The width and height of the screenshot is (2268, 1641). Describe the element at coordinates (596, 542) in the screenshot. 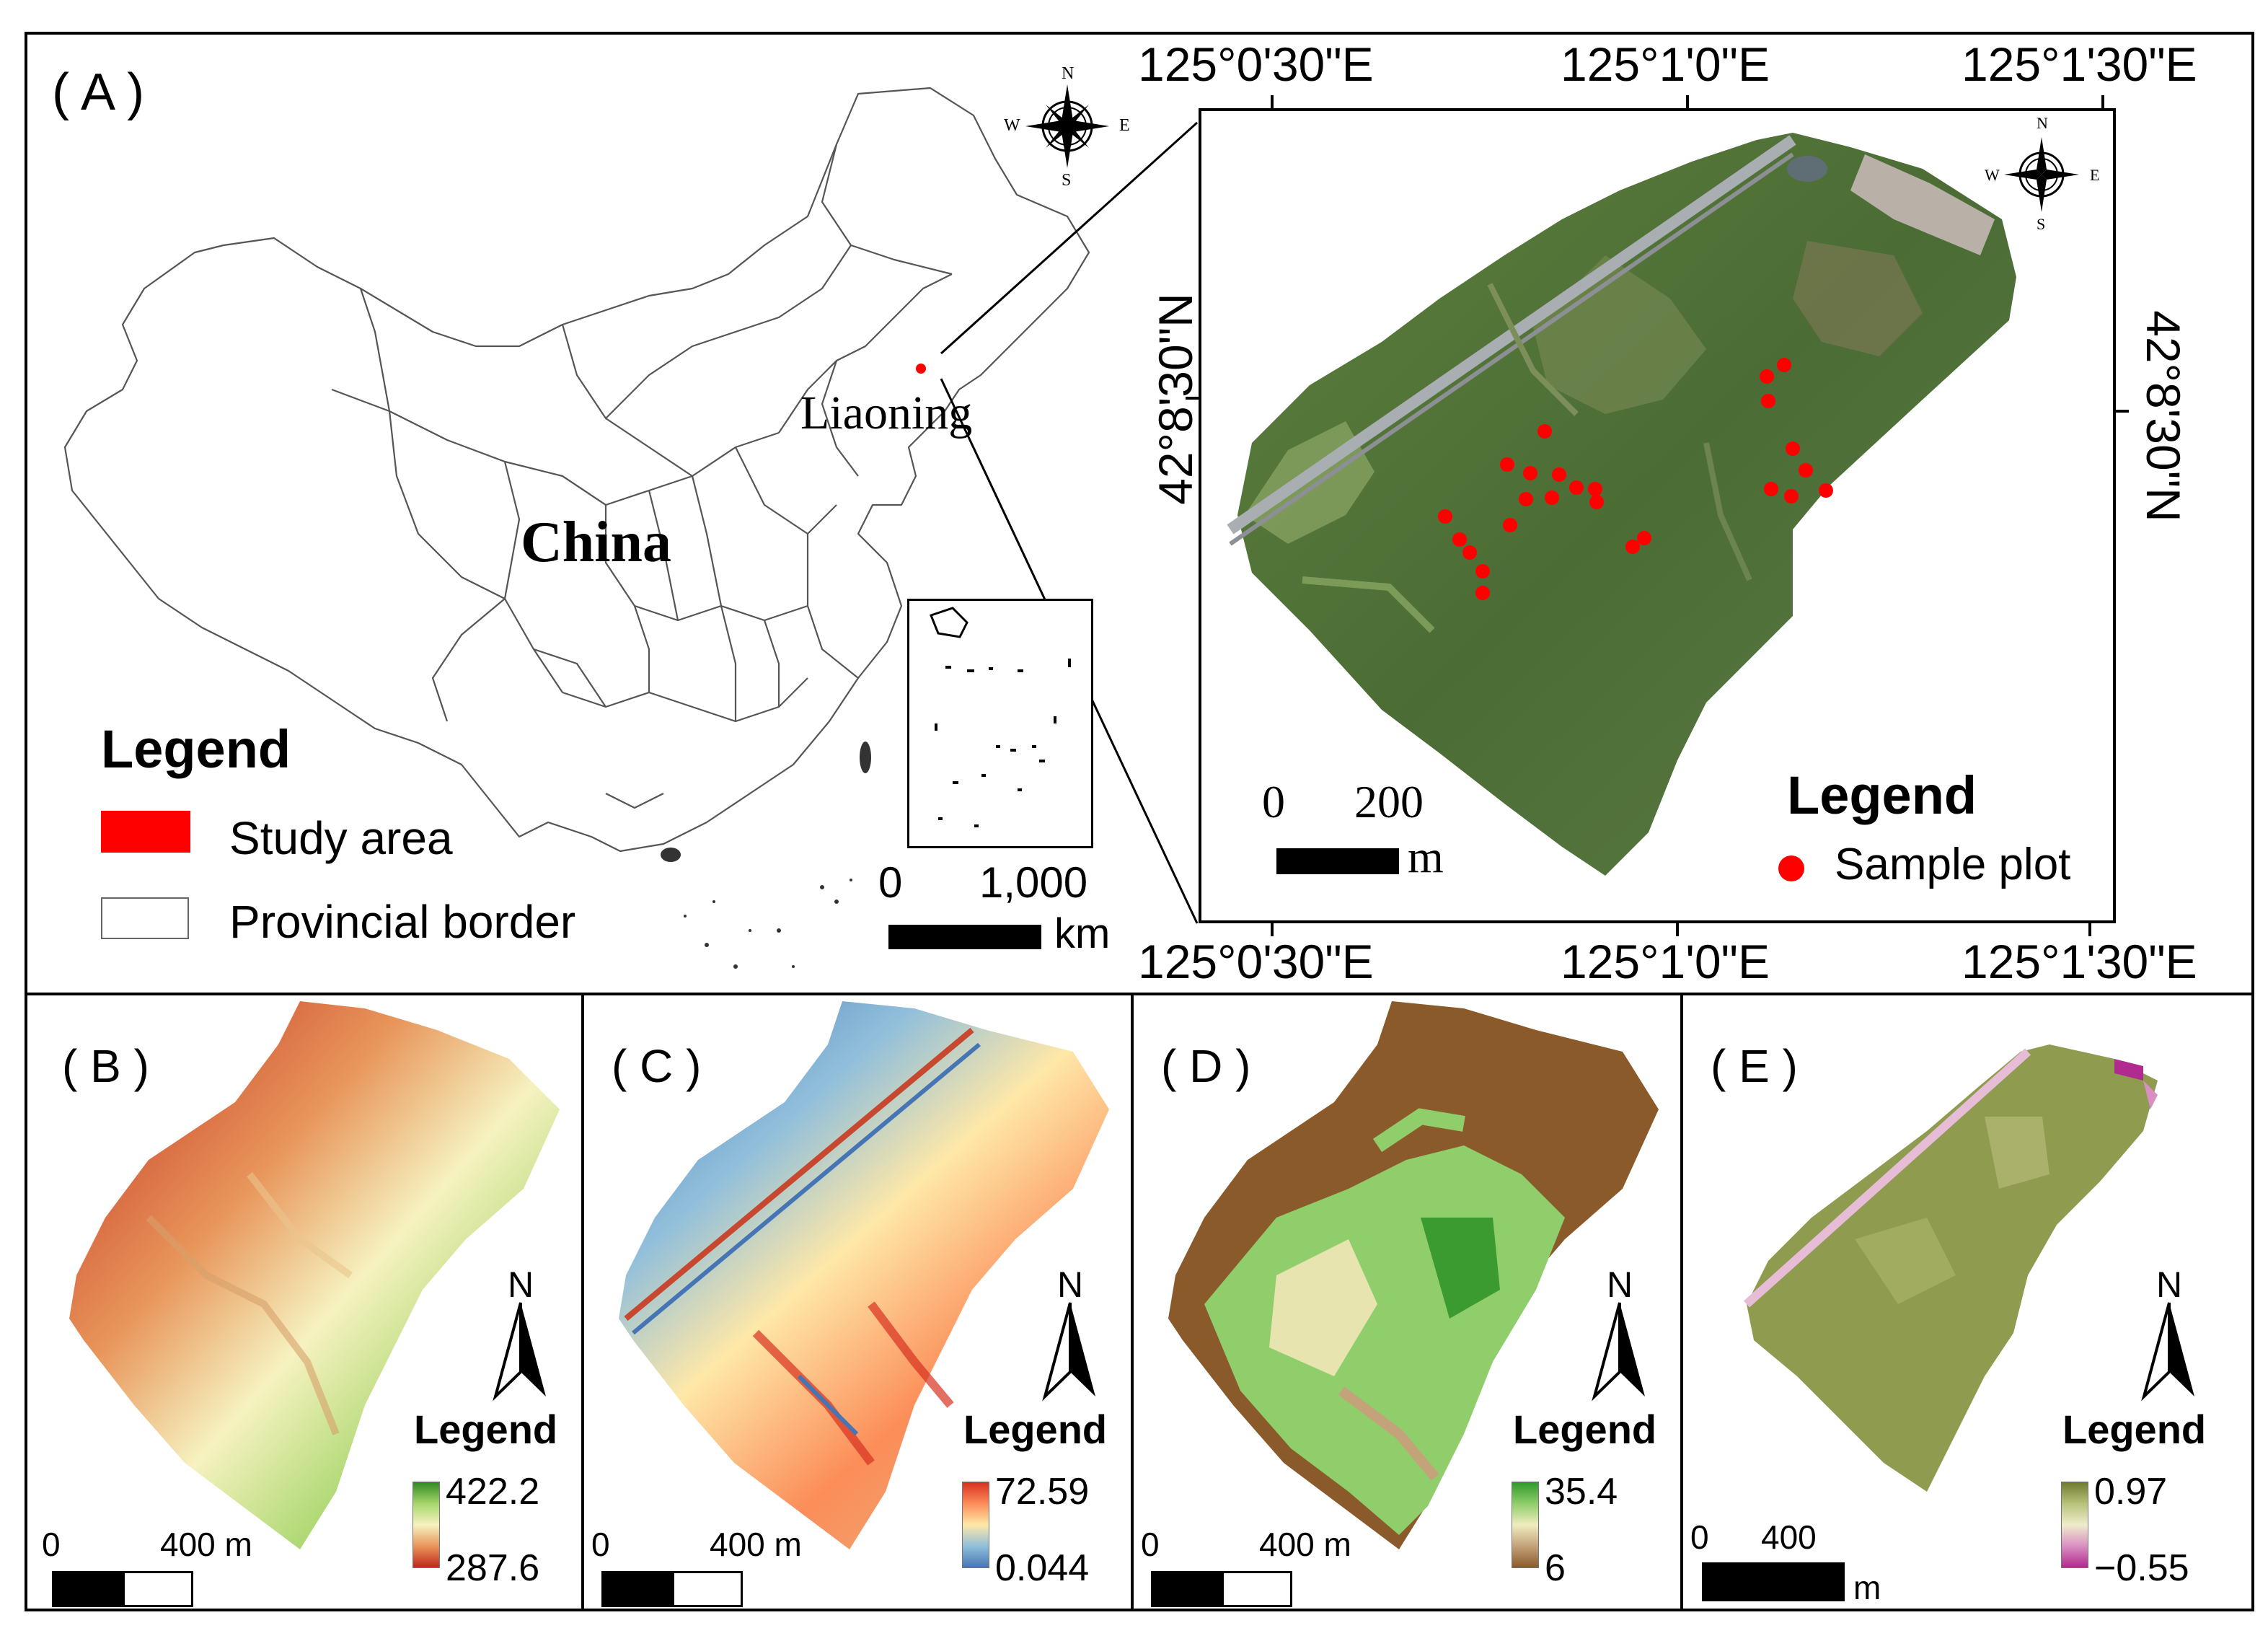

I see `china-label: China` at that location.